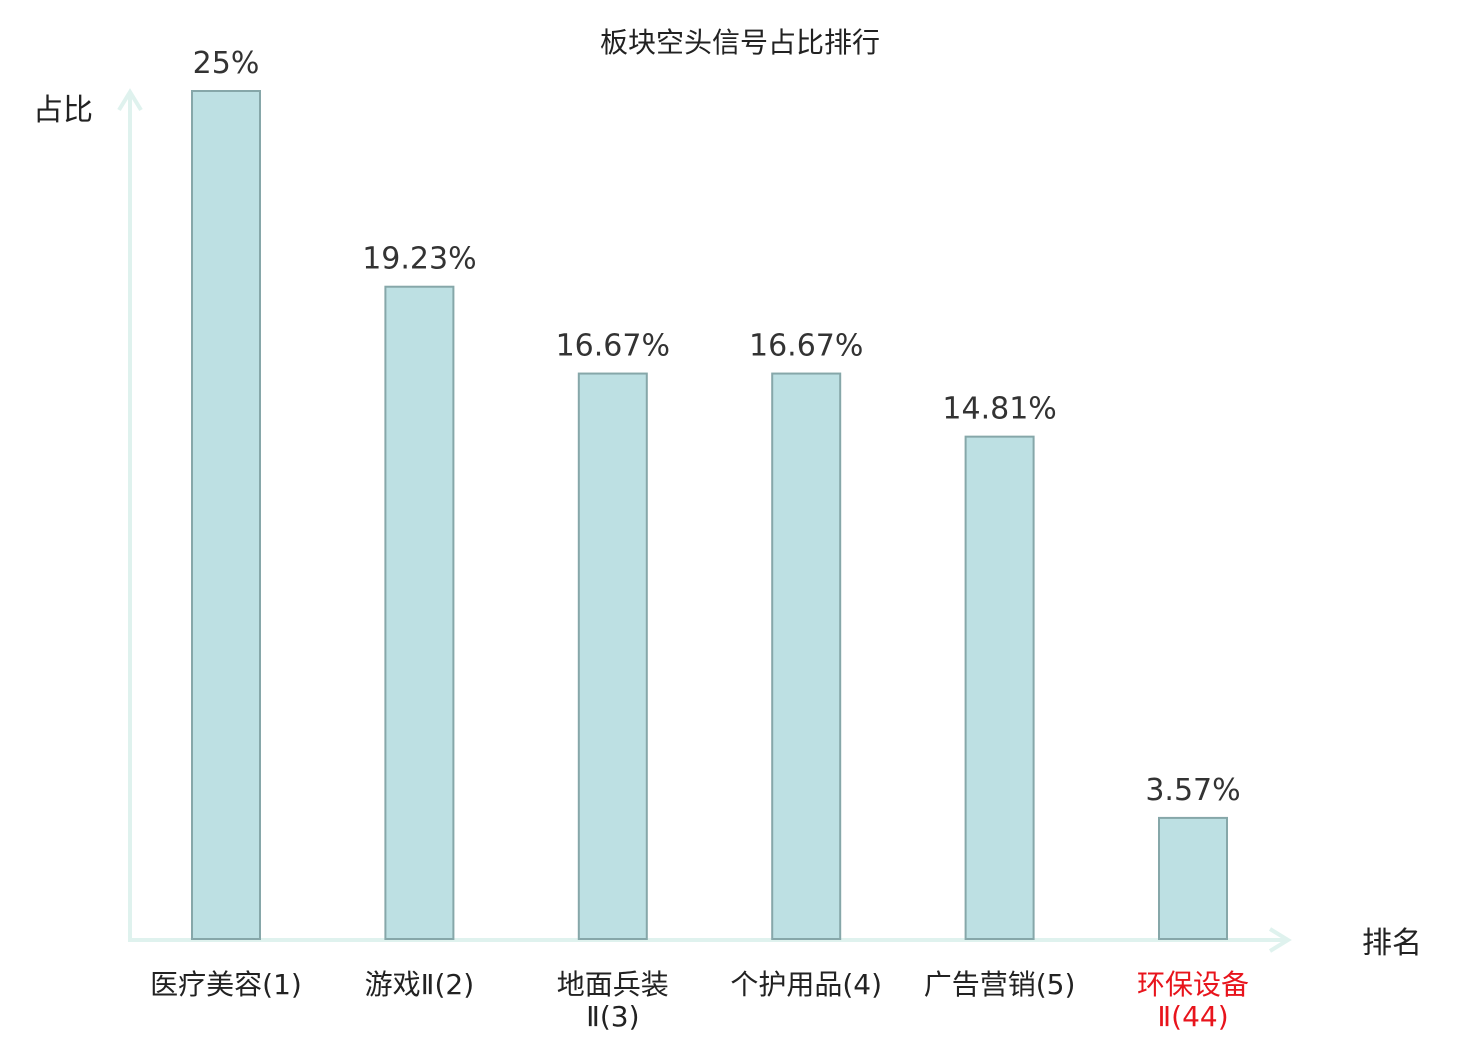 The height and width of the screenshot is (1040, 1480). I want to click on chart-title: 板块空头信号占比排行, so click(740, 42).